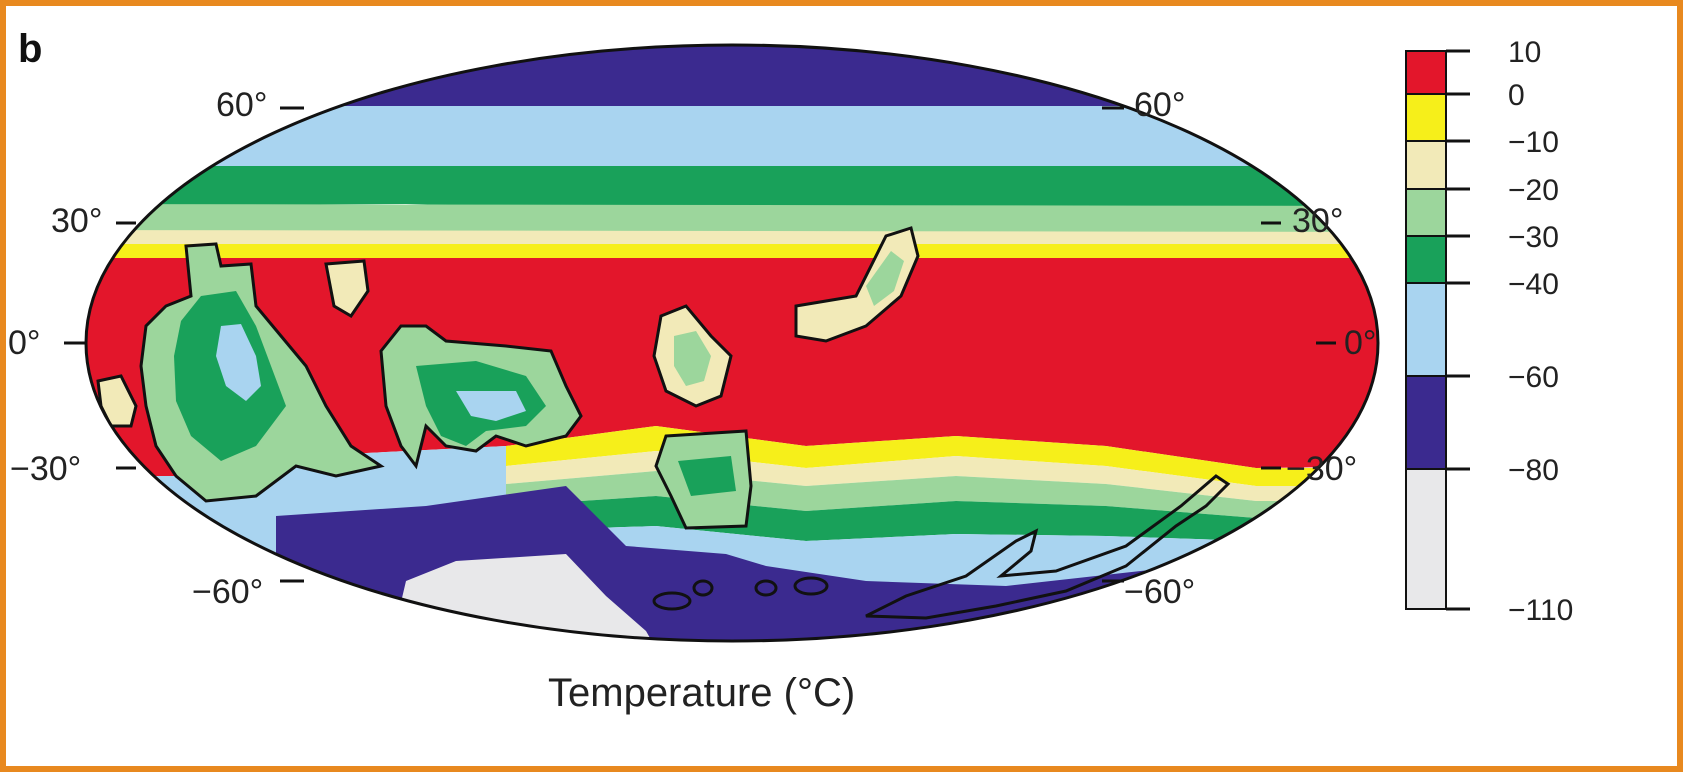 The image size is (1683, 772). Describe the element at coordinates (1317, 221) in the screenshot. I see `lat-label-right: 30°` at that location.